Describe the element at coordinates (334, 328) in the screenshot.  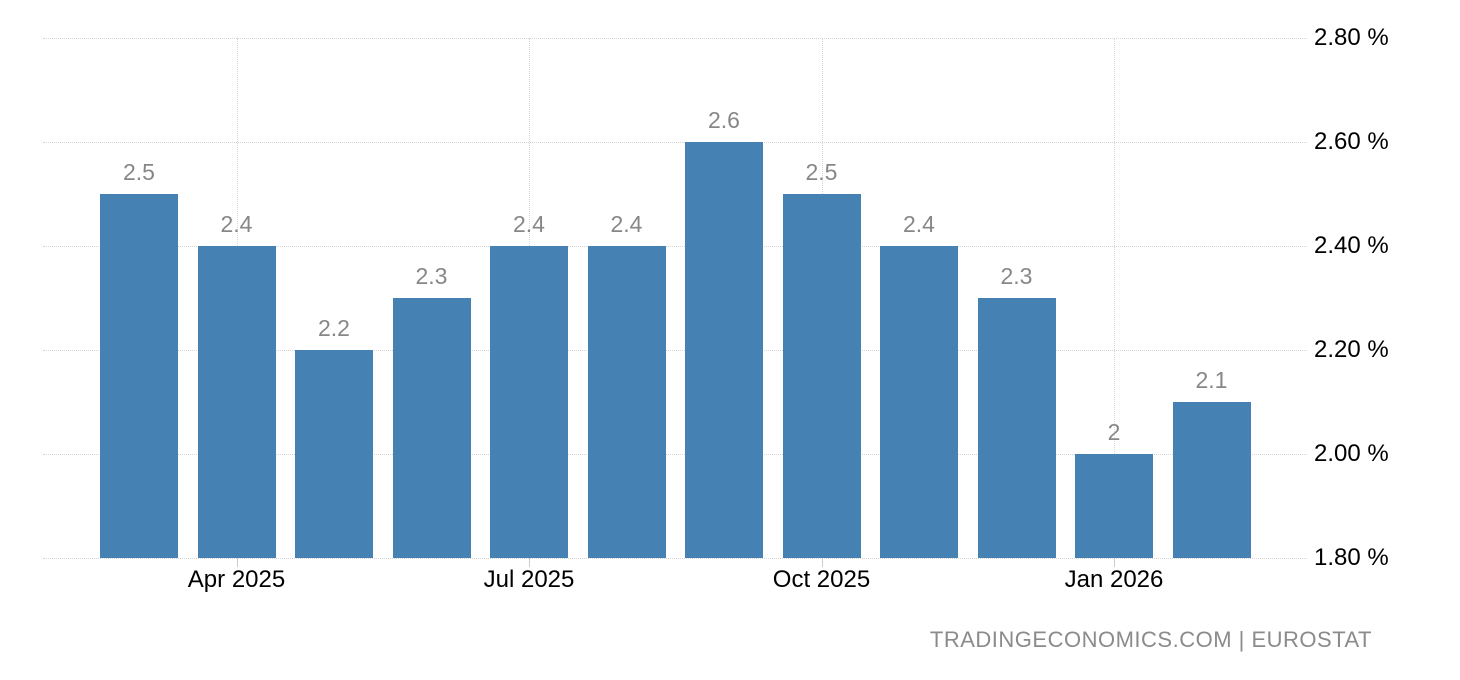
I see `bar-value-label: 2.2` at that location.